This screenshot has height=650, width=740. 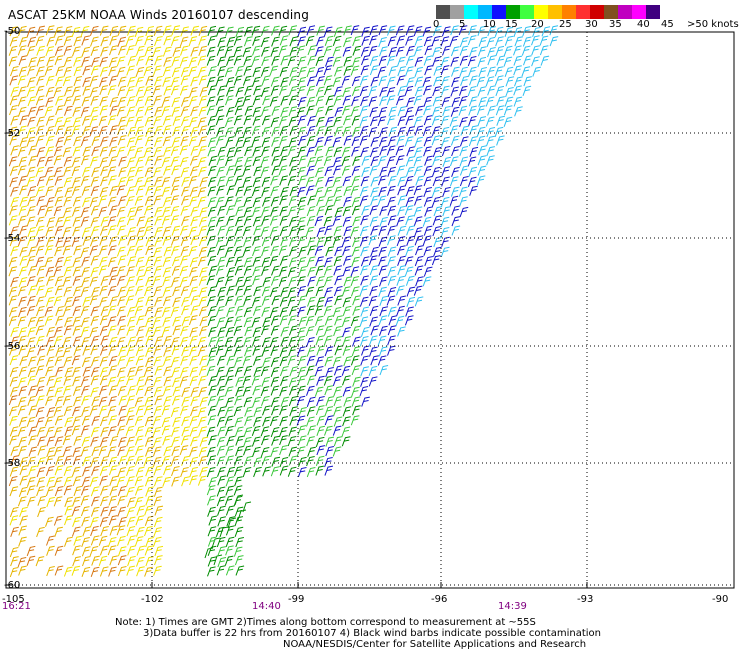 What do you see at coordinates (511, 24) in the screenshot?
I see `colorbar-label: 15` at bounding box center [511, 24].